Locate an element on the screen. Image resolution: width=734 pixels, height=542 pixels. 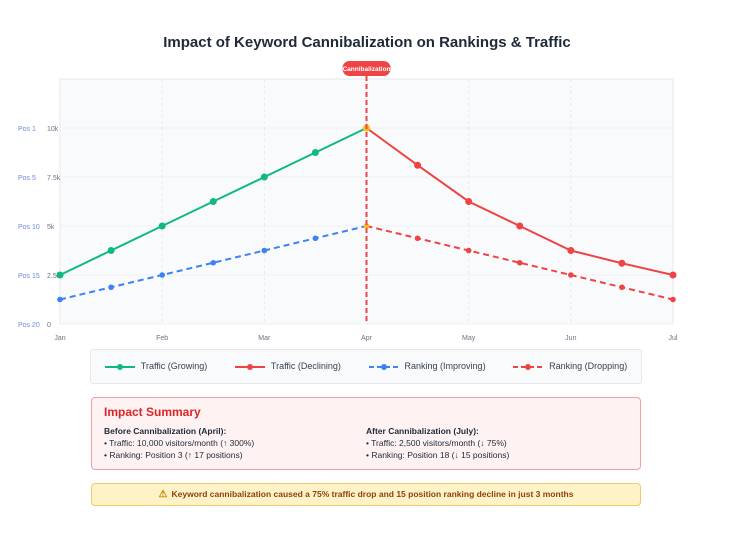
x-tick-label: Apr is located at coordinates (367, 338).